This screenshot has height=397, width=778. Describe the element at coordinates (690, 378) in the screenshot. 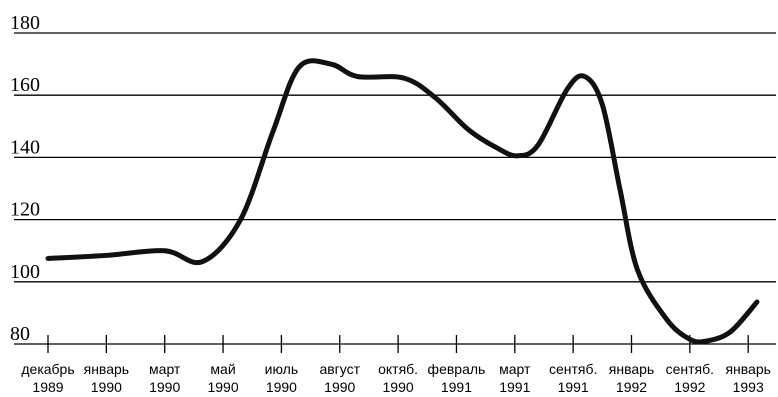

I see `x-tick-label: сентяб. 1992` at that location.